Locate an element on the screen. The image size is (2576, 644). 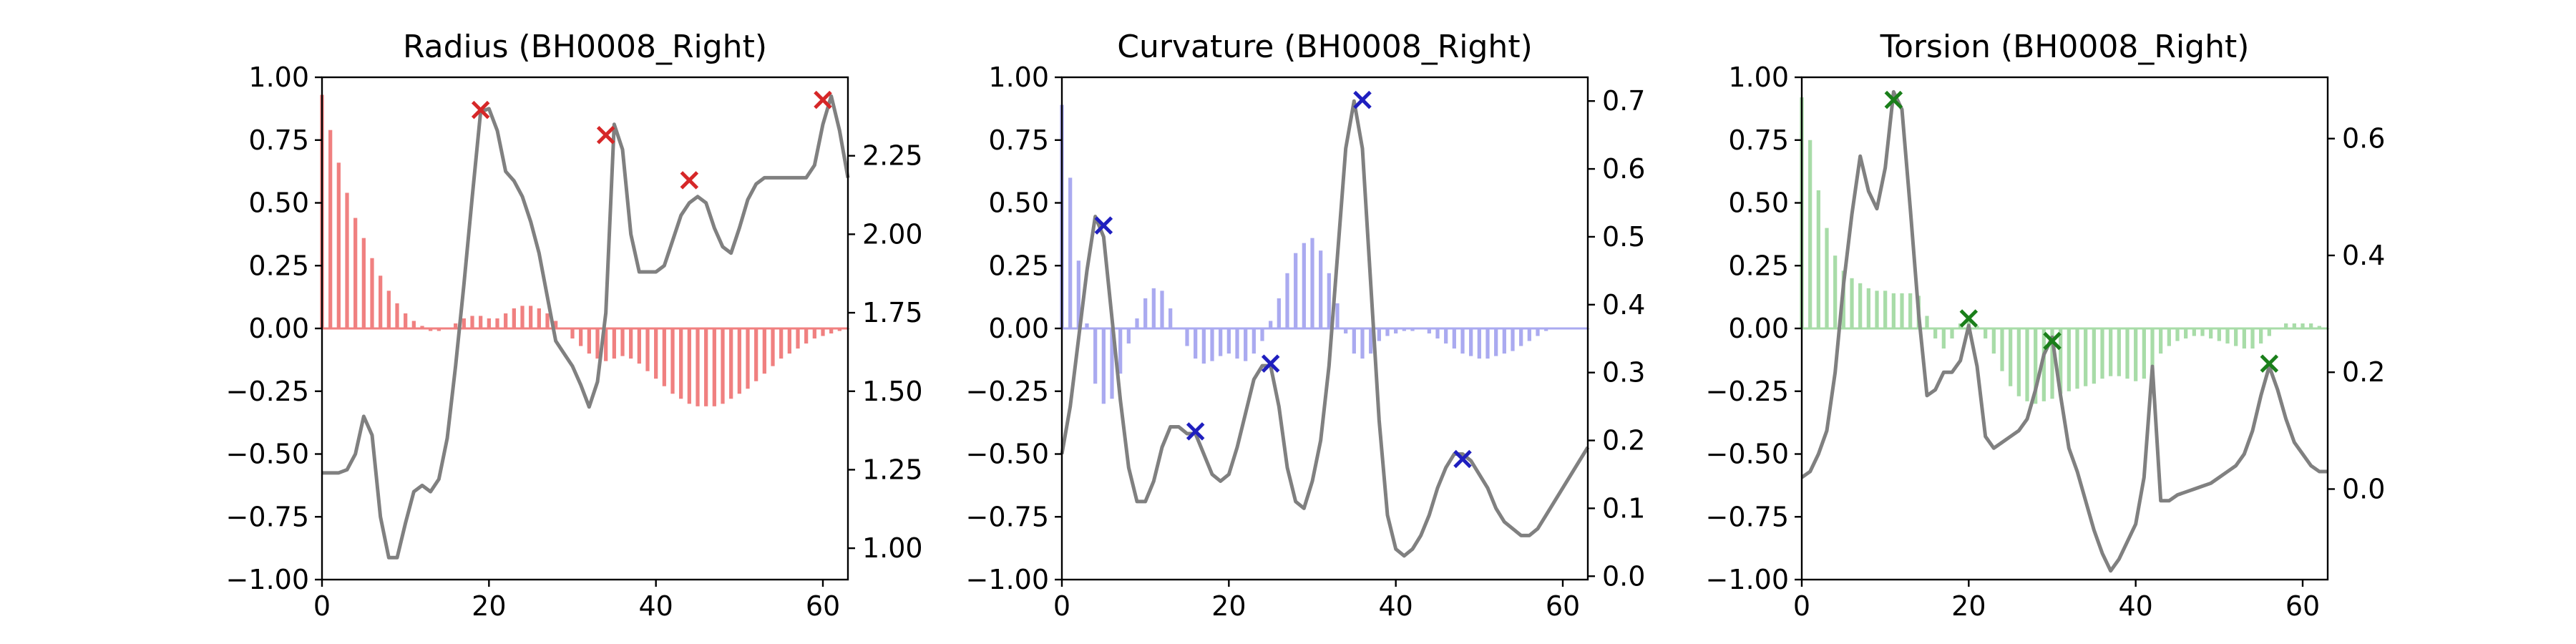
torsion-left-tick-label: 0.25 is located at coordinates (1758, 265).